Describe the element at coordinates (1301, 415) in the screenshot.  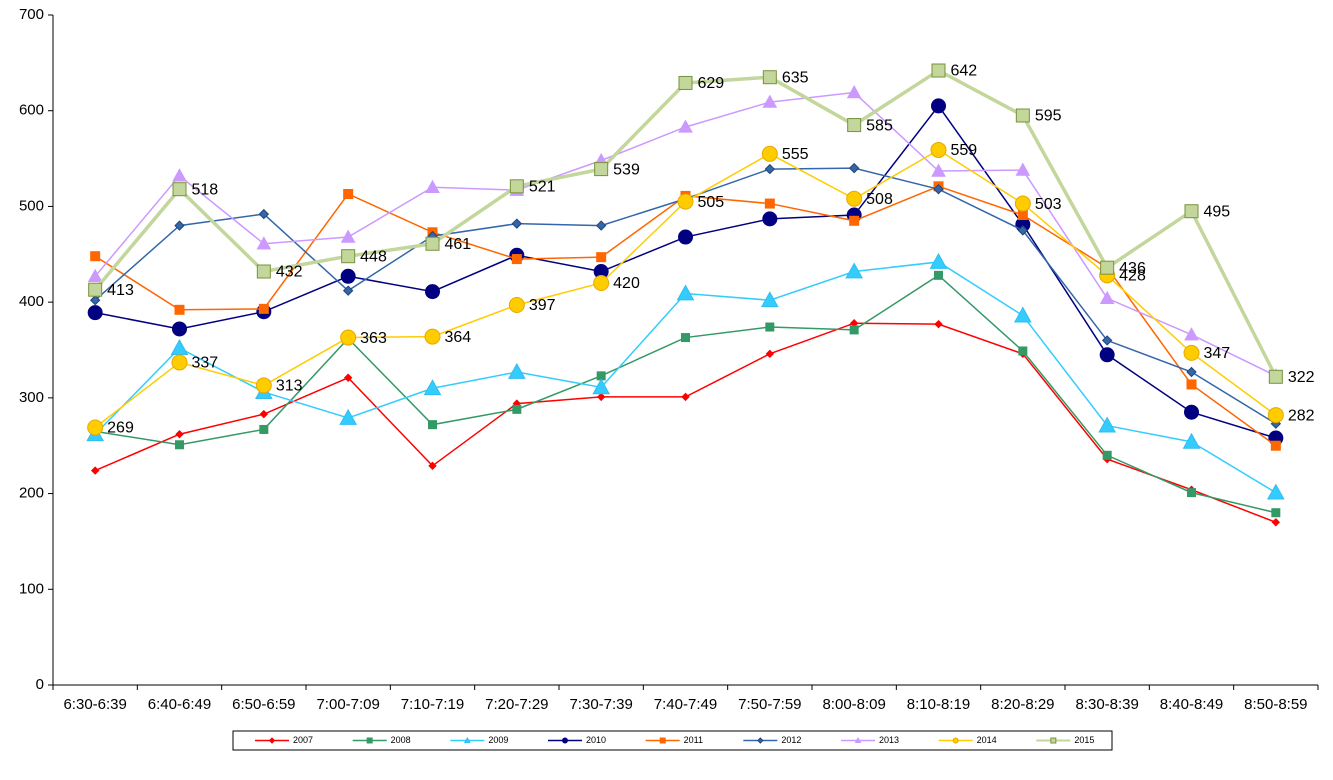
I see `data-label: 282` at that location.